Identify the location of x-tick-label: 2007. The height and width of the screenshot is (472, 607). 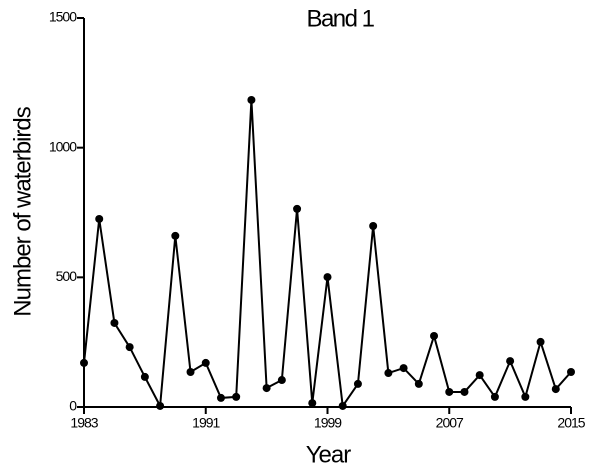
(450, 423).